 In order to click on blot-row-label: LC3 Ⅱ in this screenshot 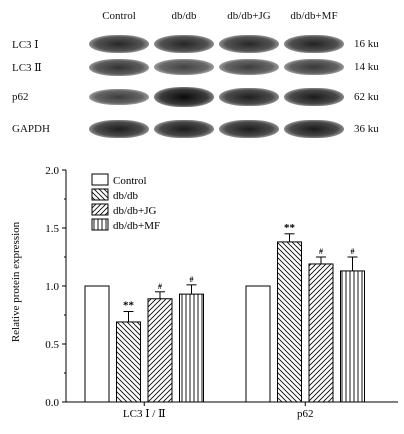, I will do `click(27, 68)`.